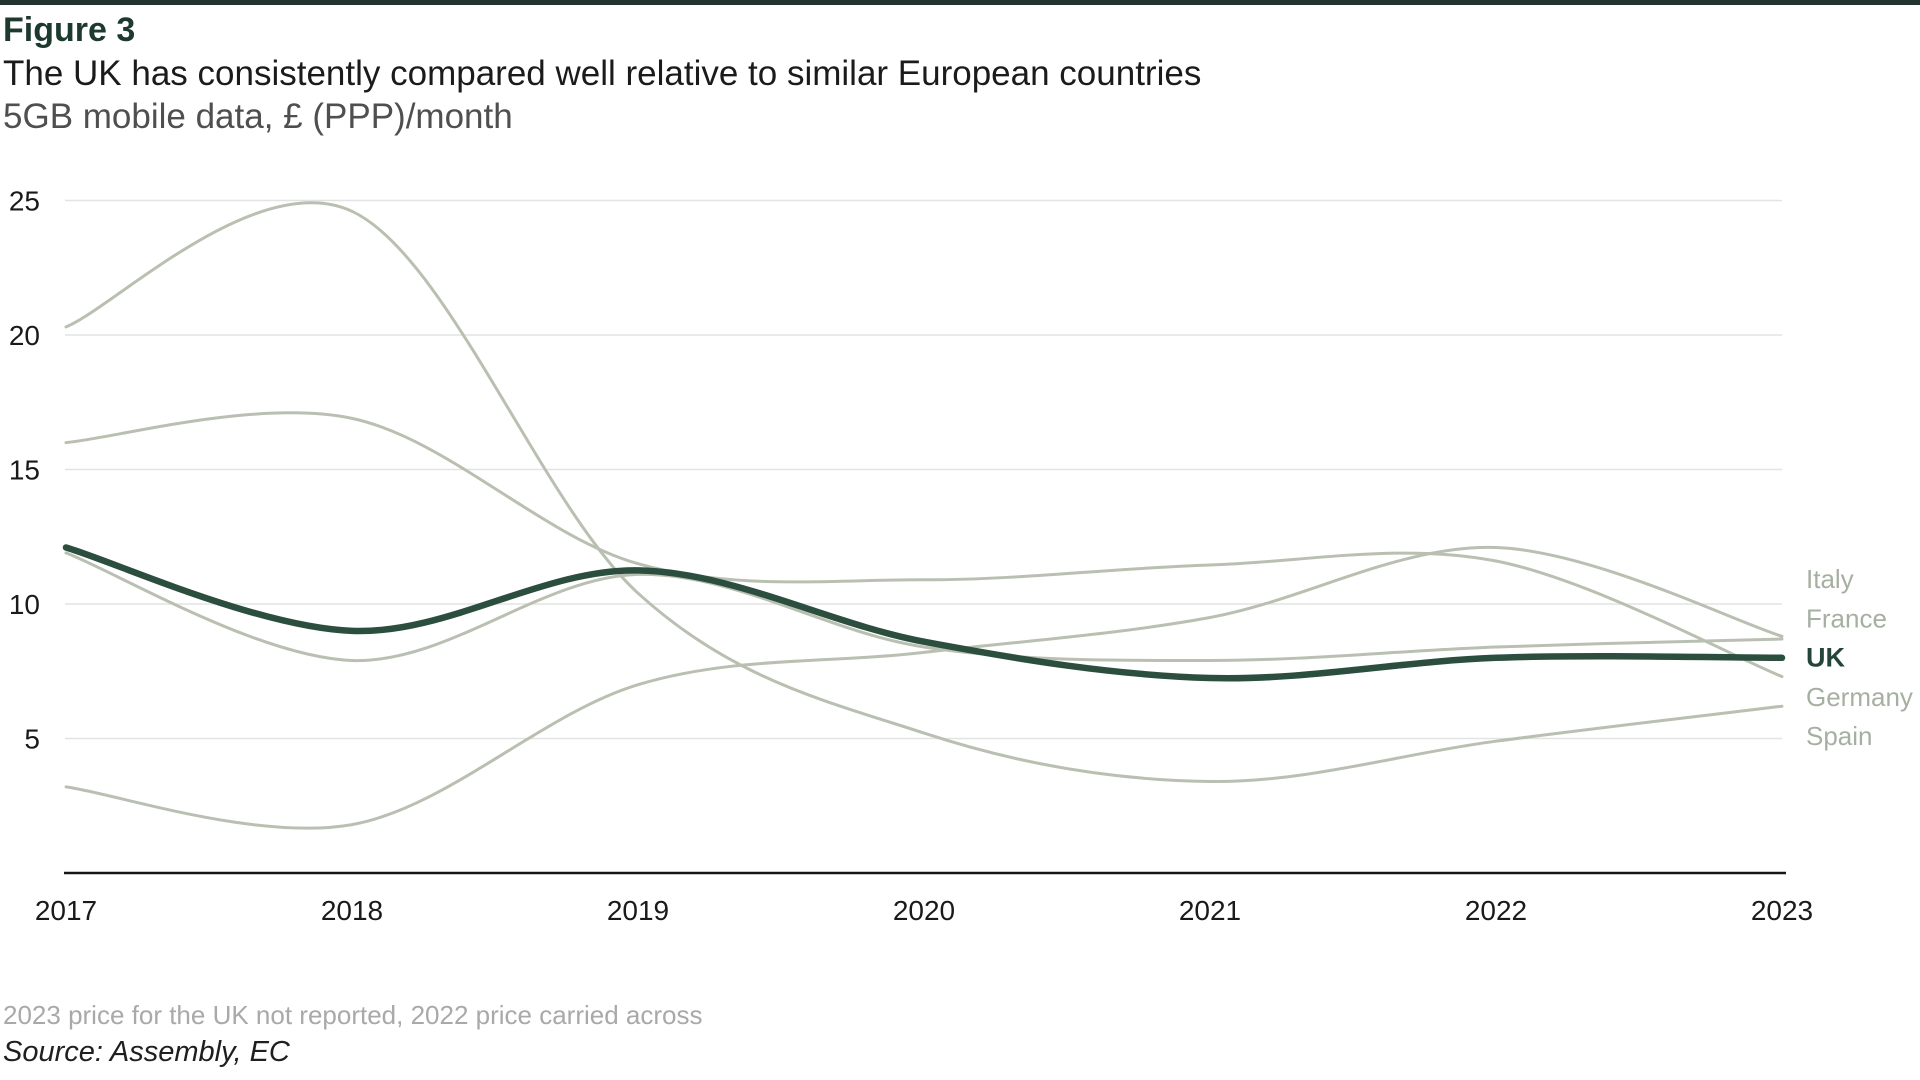  What do you see at coordinates (1210, 910) in the screenshot?
I see `x-tick-label: 2021` at bounding box center [1210, 910].